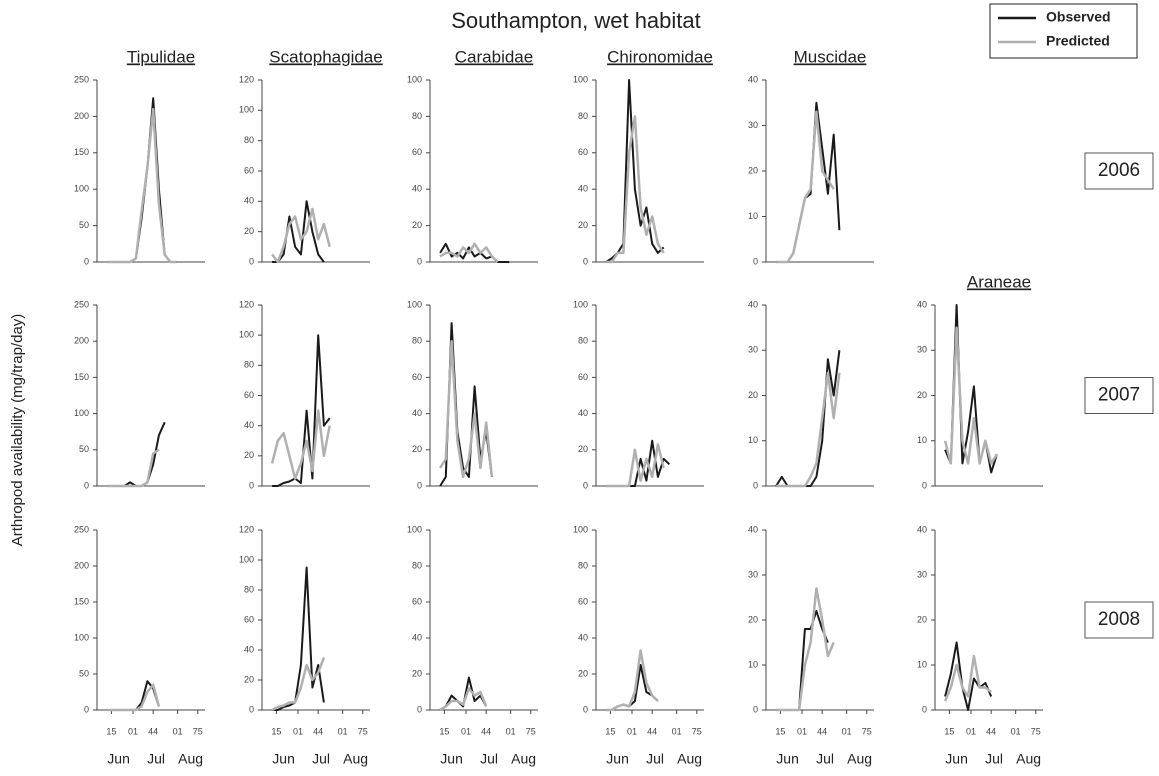 Image resolution: width=1159 pixels, height=776 pixels. Describe the element at coordinates (1063, 31) in the screenshot. I see `legend-box` at that location.